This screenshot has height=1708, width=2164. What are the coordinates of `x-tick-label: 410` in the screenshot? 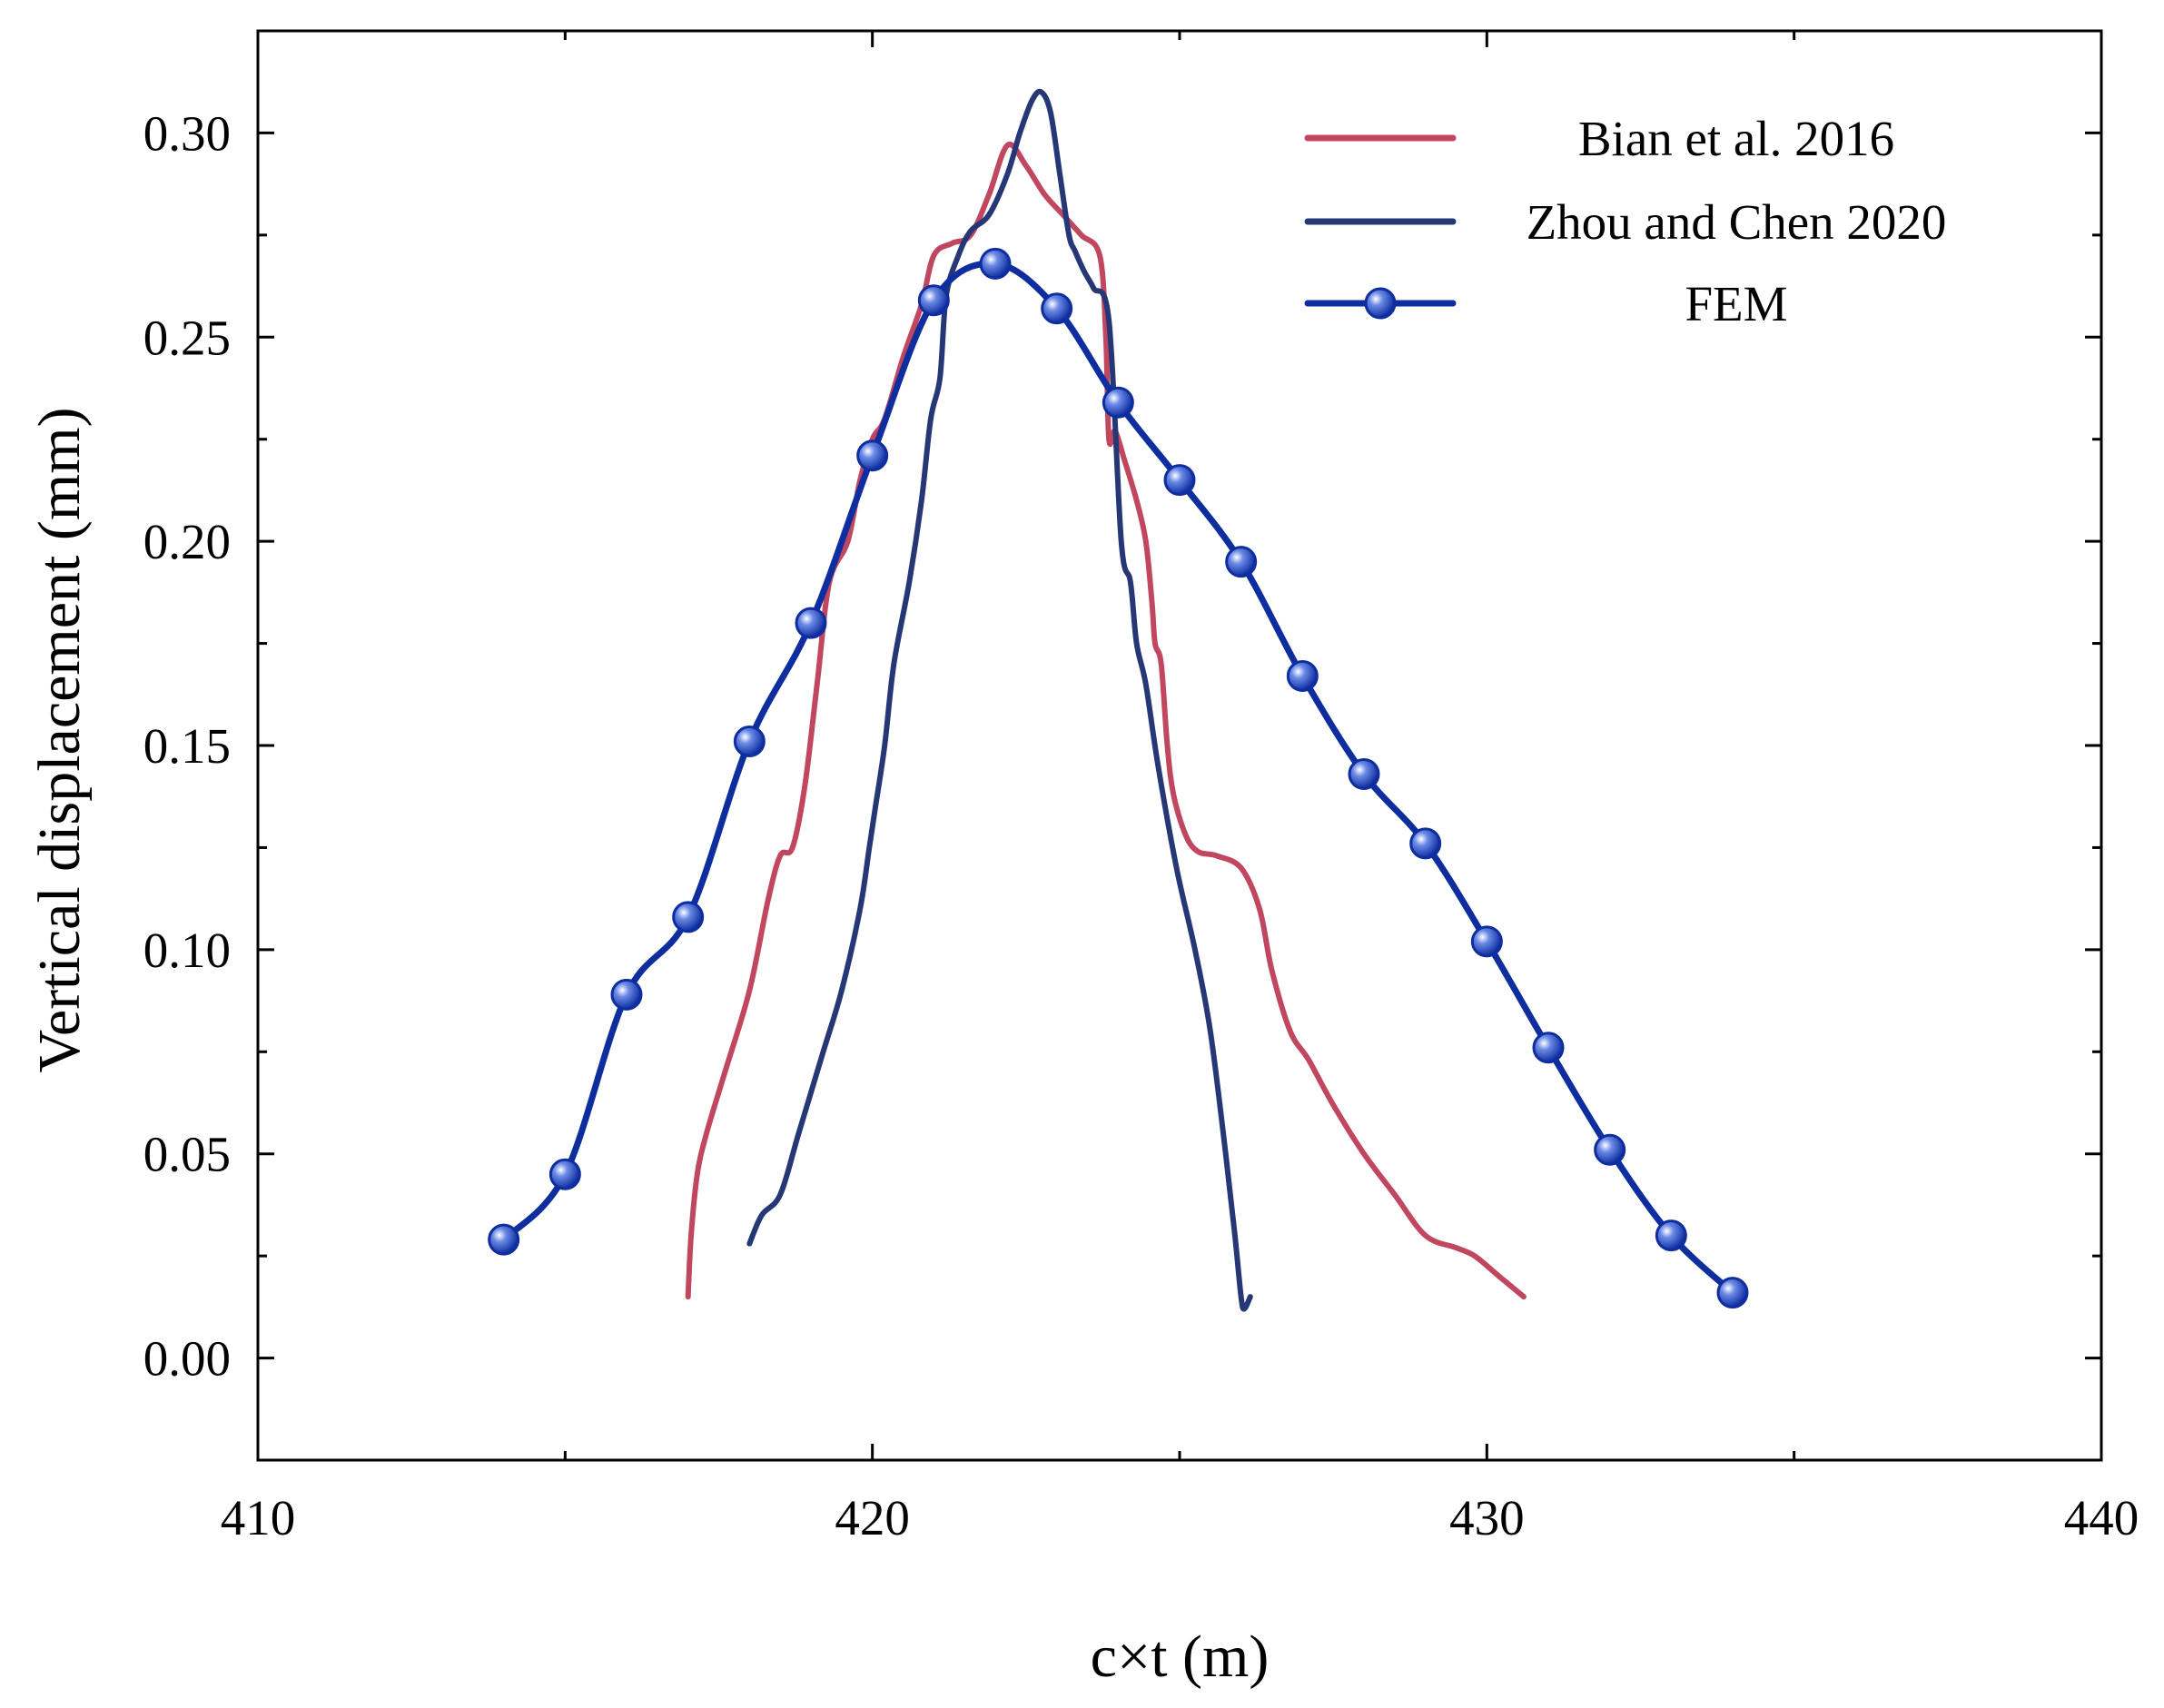 It's located at (258, 1517).